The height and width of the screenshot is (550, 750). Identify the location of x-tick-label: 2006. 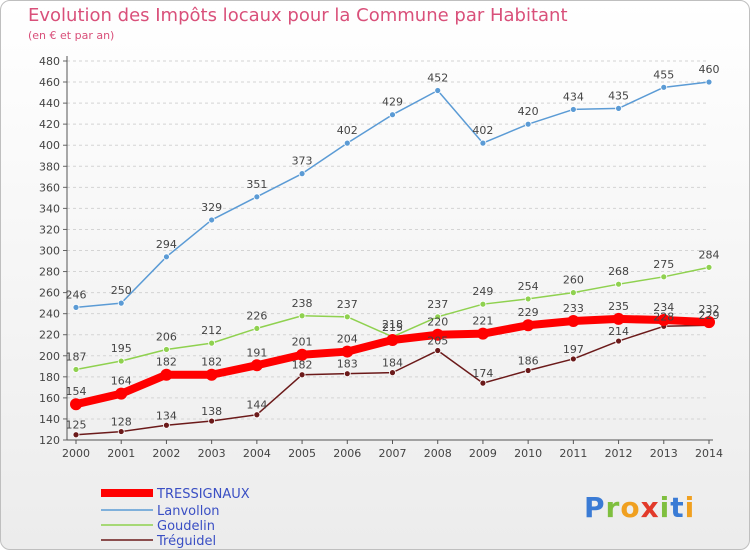
(347, 453).